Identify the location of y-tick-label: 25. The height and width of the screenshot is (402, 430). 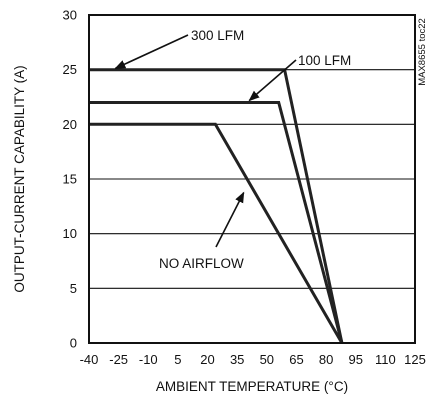
(70, 69).